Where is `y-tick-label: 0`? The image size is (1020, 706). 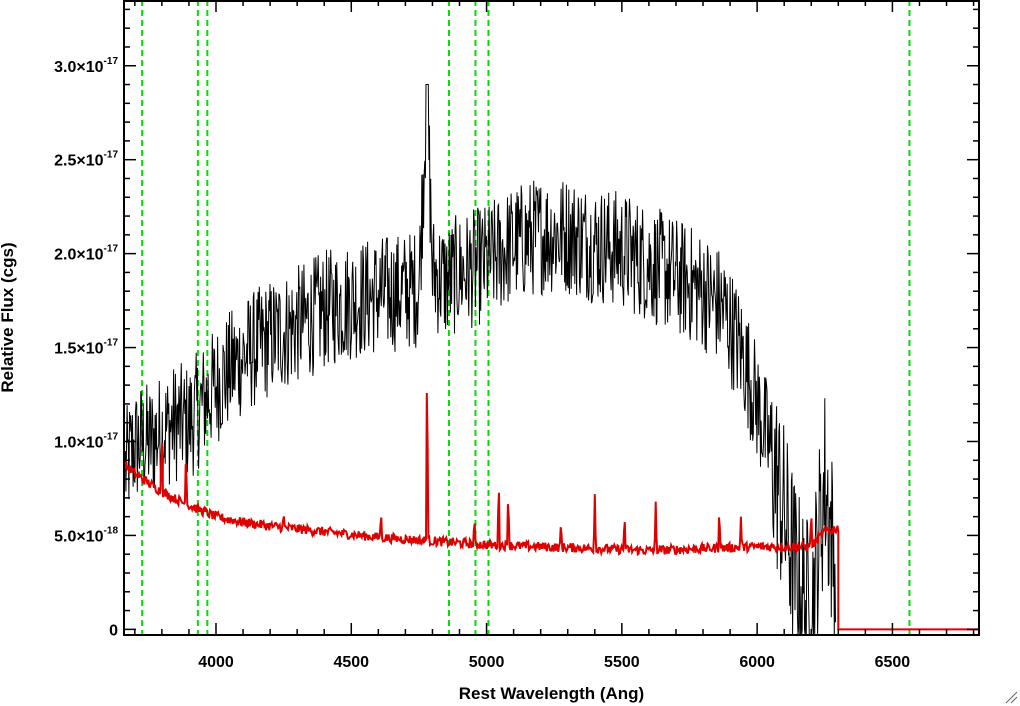 y-tick-label: 0 is located at coordinates (113, 630).